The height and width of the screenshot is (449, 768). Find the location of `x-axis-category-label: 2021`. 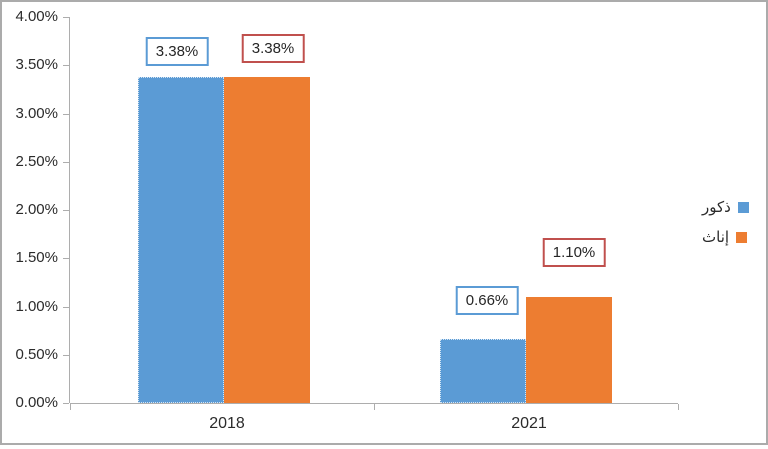

x-axis-category-label: 2021 is located at coordinates (529, 423).